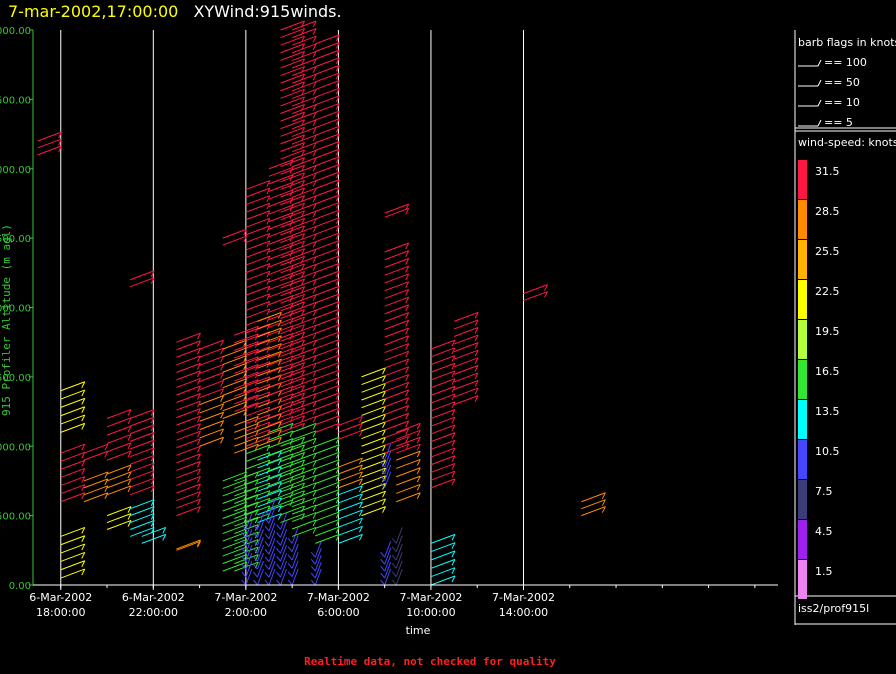  What do you see at coordinates (338, 612) in the screenshot?
I see `x-tick-label-time: 6:00:00` at bounding box center [338, 612].